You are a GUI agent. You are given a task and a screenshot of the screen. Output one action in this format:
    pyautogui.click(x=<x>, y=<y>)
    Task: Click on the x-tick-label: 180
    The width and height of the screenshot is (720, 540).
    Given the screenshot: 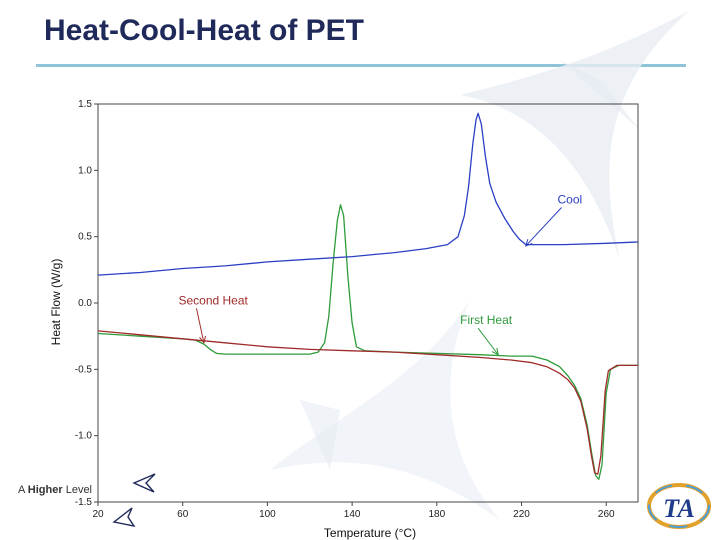 What is the action you would take?
    pyautogui.click(x=436, y=514)
    